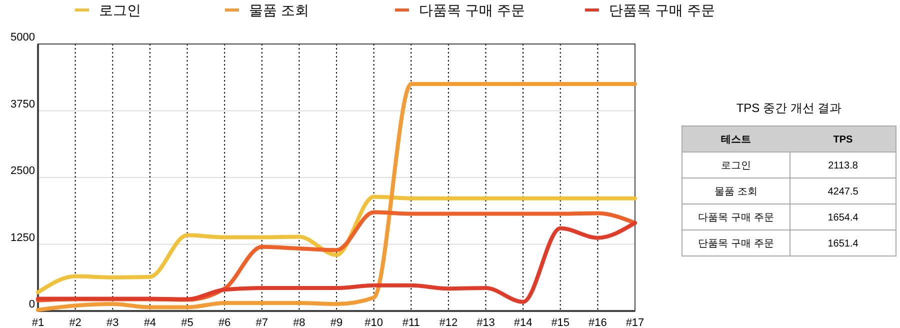  Describe the element at coordinates (736, 140) in the screenshot. I see `text: 테스트` at that location.